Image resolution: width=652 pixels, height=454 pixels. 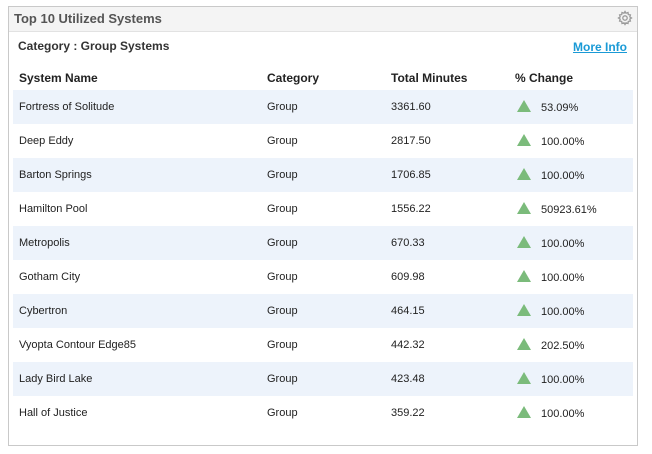 I want to click on cell-percent-change: 50923.61%, so click(x=571, y=209).